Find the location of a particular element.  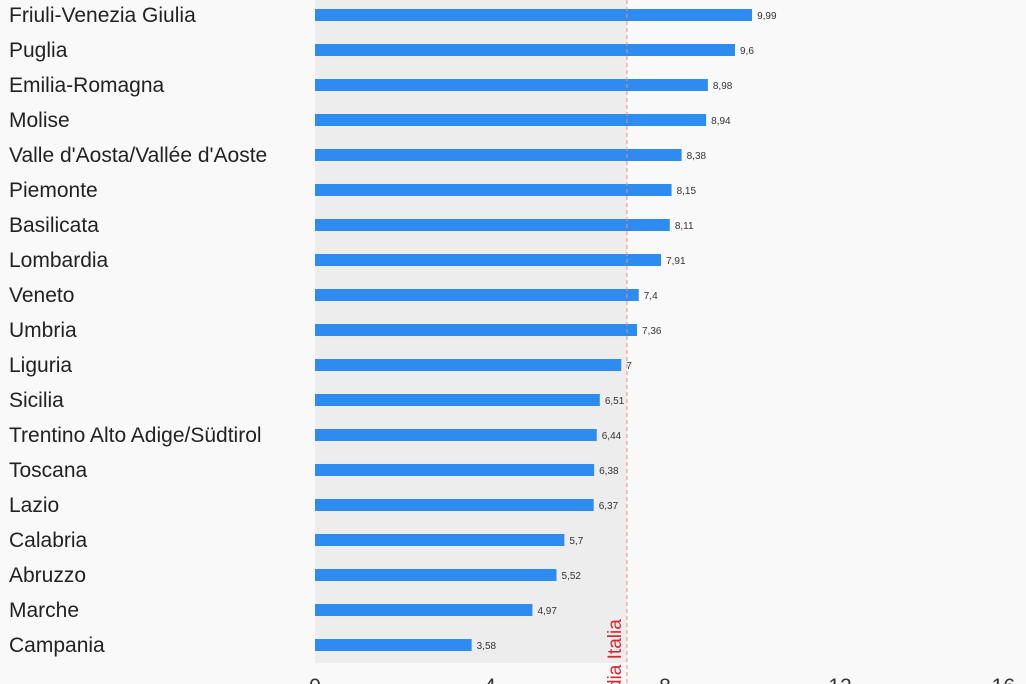

value-label: 6,38 is located at coordinates (609, 471).